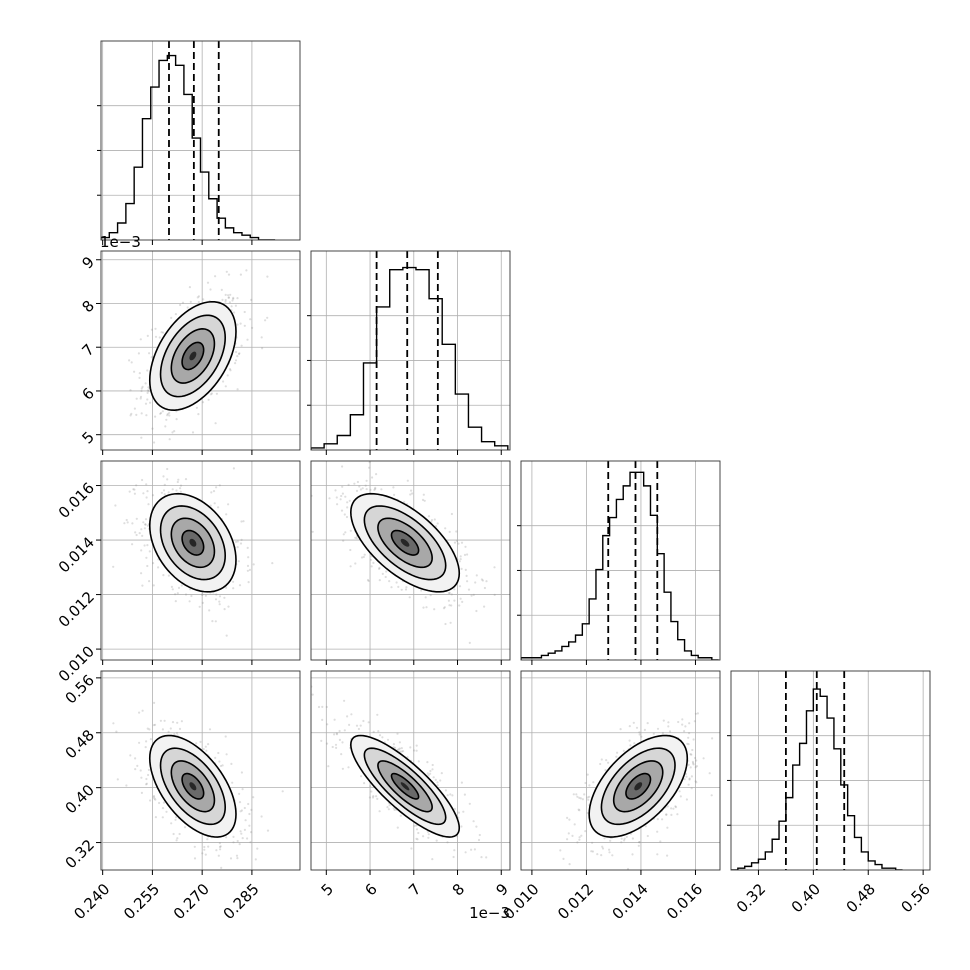 The image size is (970, 970). What do you see at coordinates (91, 901) in the screenshot?
I see `x-tick-label: 0.240` at bounding box center [91, 901].